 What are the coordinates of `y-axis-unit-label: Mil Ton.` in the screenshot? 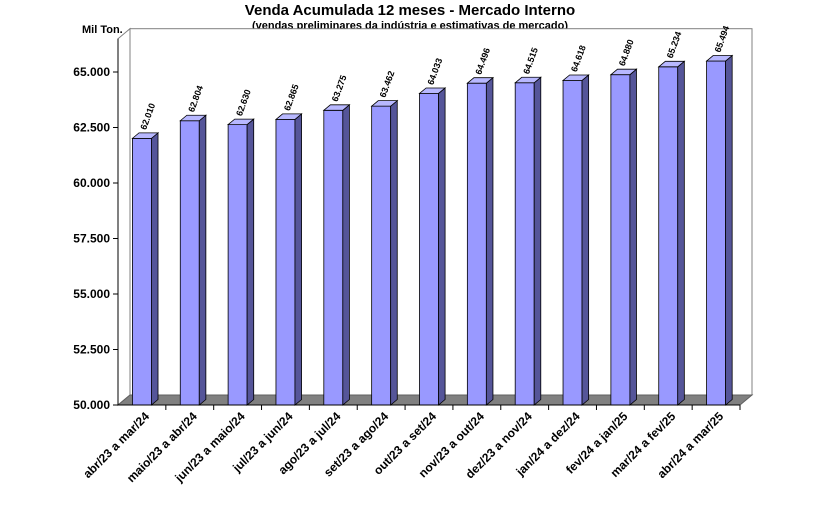 It's located at (102, 30).